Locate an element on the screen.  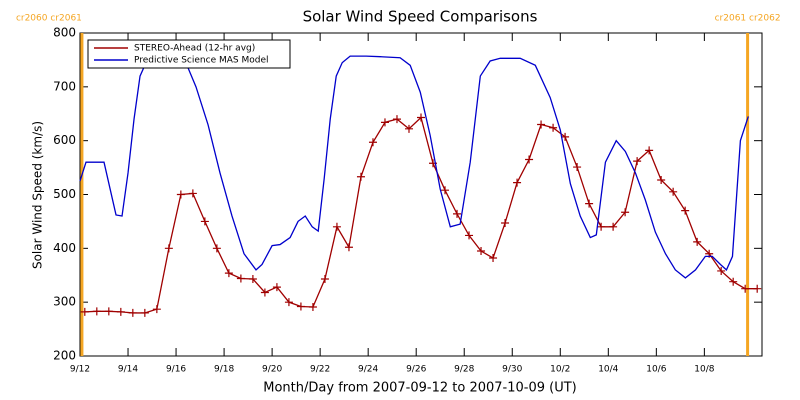
carrington-label: cr2060 cr2061 is located at coordinates (49, 19).